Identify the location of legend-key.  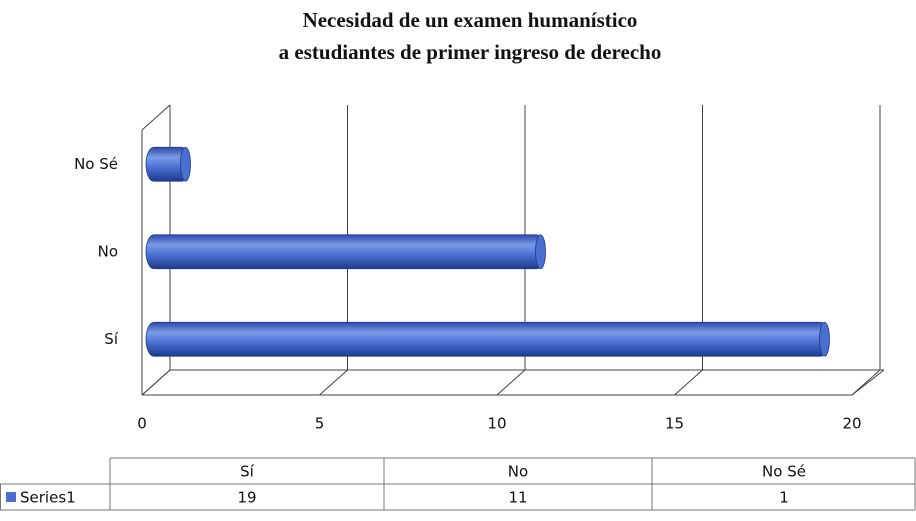
(11, 497).